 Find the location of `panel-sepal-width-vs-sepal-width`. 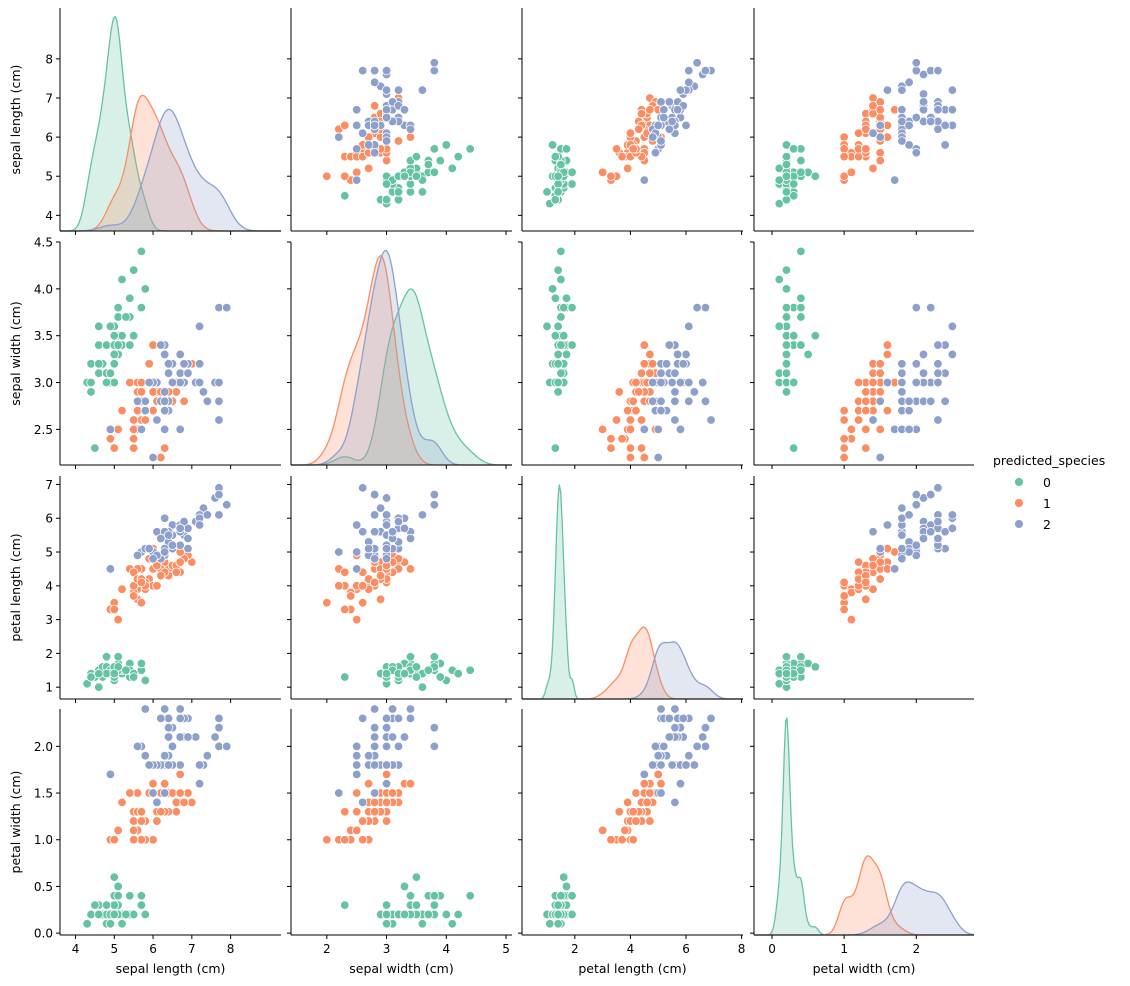

panel-sepal-width-vs-sepal-width is located at coordinates (399, 355).